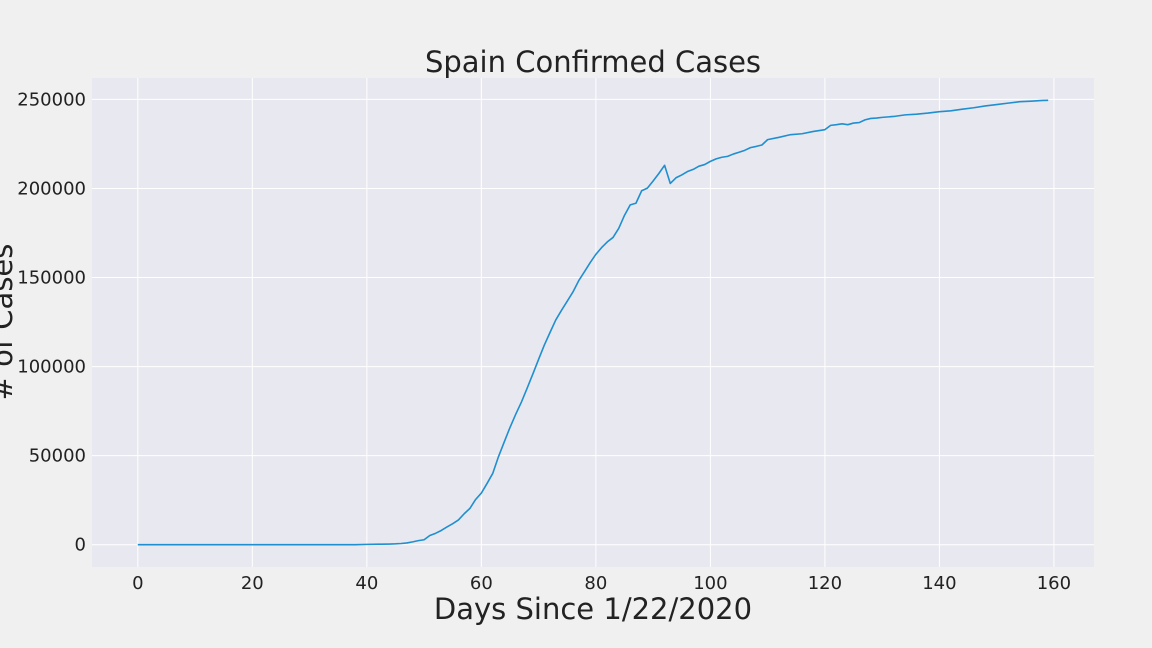  I want to click on x-tick-label: 100, so click(710, 583).